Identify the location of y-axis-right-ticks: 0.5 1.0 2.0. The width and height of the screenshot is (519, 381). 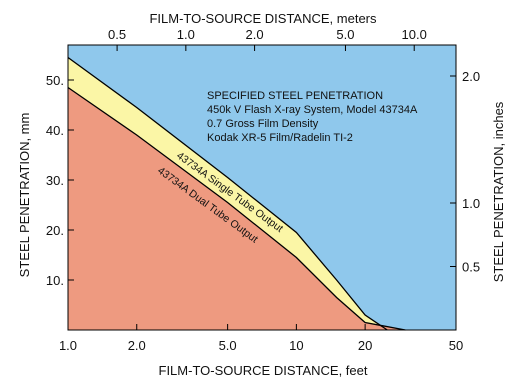
(465, 171).